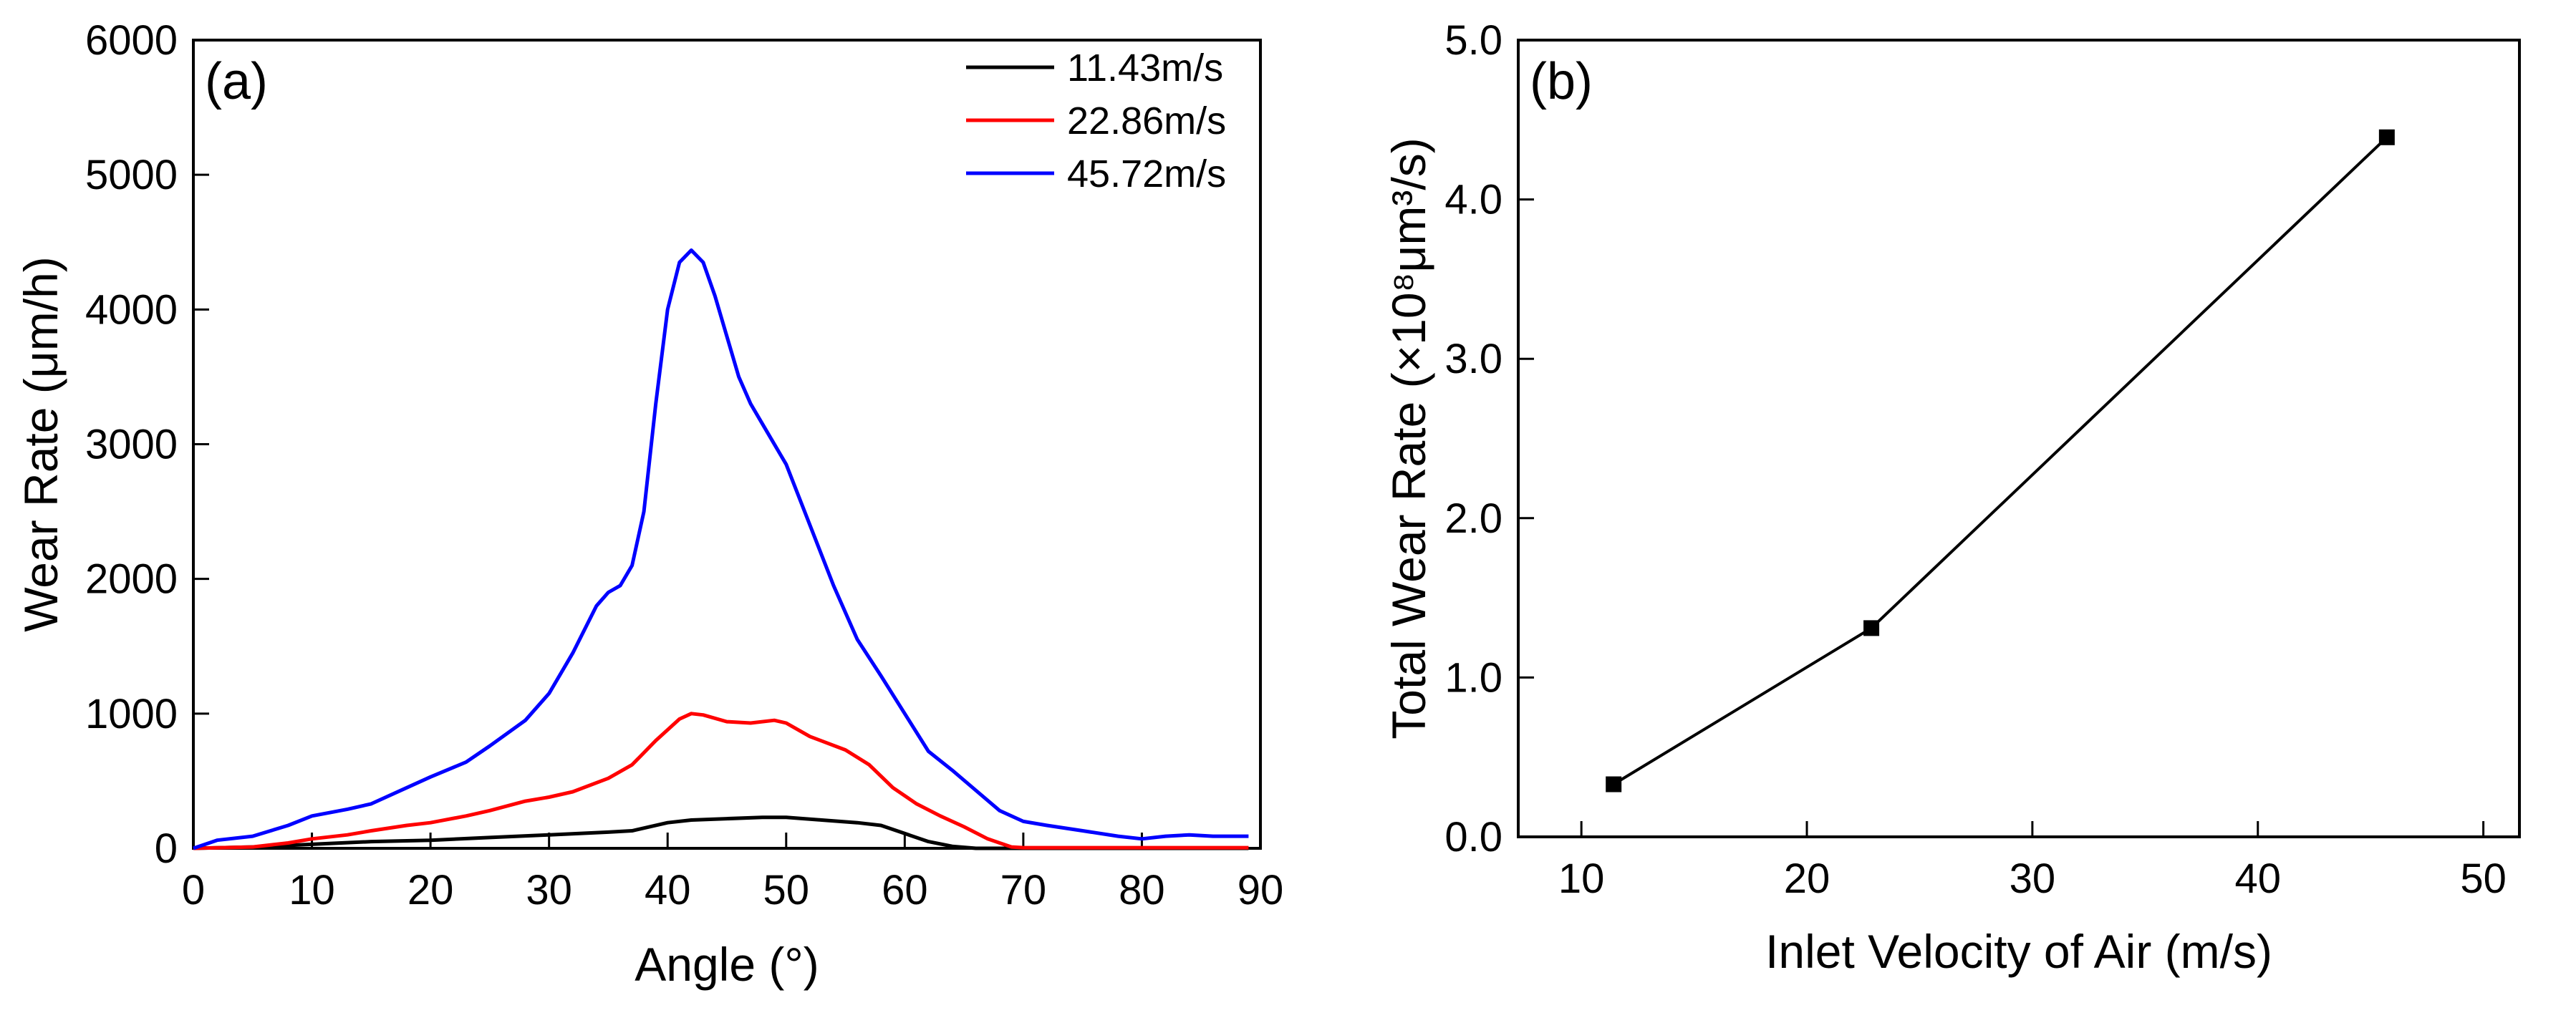 The height and width of the screenshot is (1028, 2576). Describe the element at coordinates (40, 444) in the screenshot. I see `y-axis-title: Wear Rate (μm/h)` at that location.